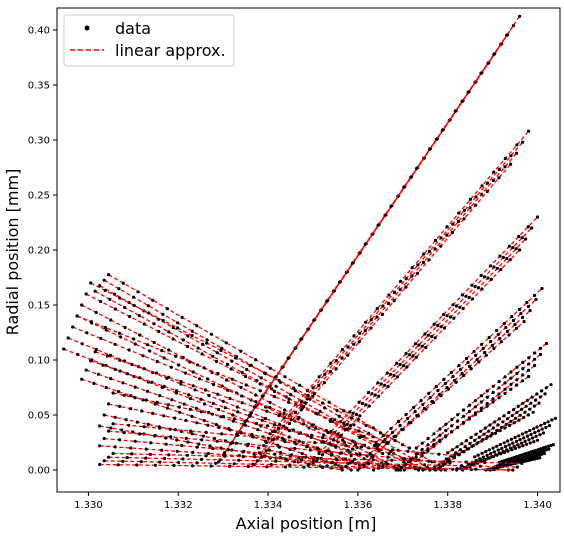 The width and height of the screenshot is (564, 539). What do you see at coordinates (39, 361) in the screenshot?
I see `y-tick-label: 0.10` at bounding box center [39, 361].